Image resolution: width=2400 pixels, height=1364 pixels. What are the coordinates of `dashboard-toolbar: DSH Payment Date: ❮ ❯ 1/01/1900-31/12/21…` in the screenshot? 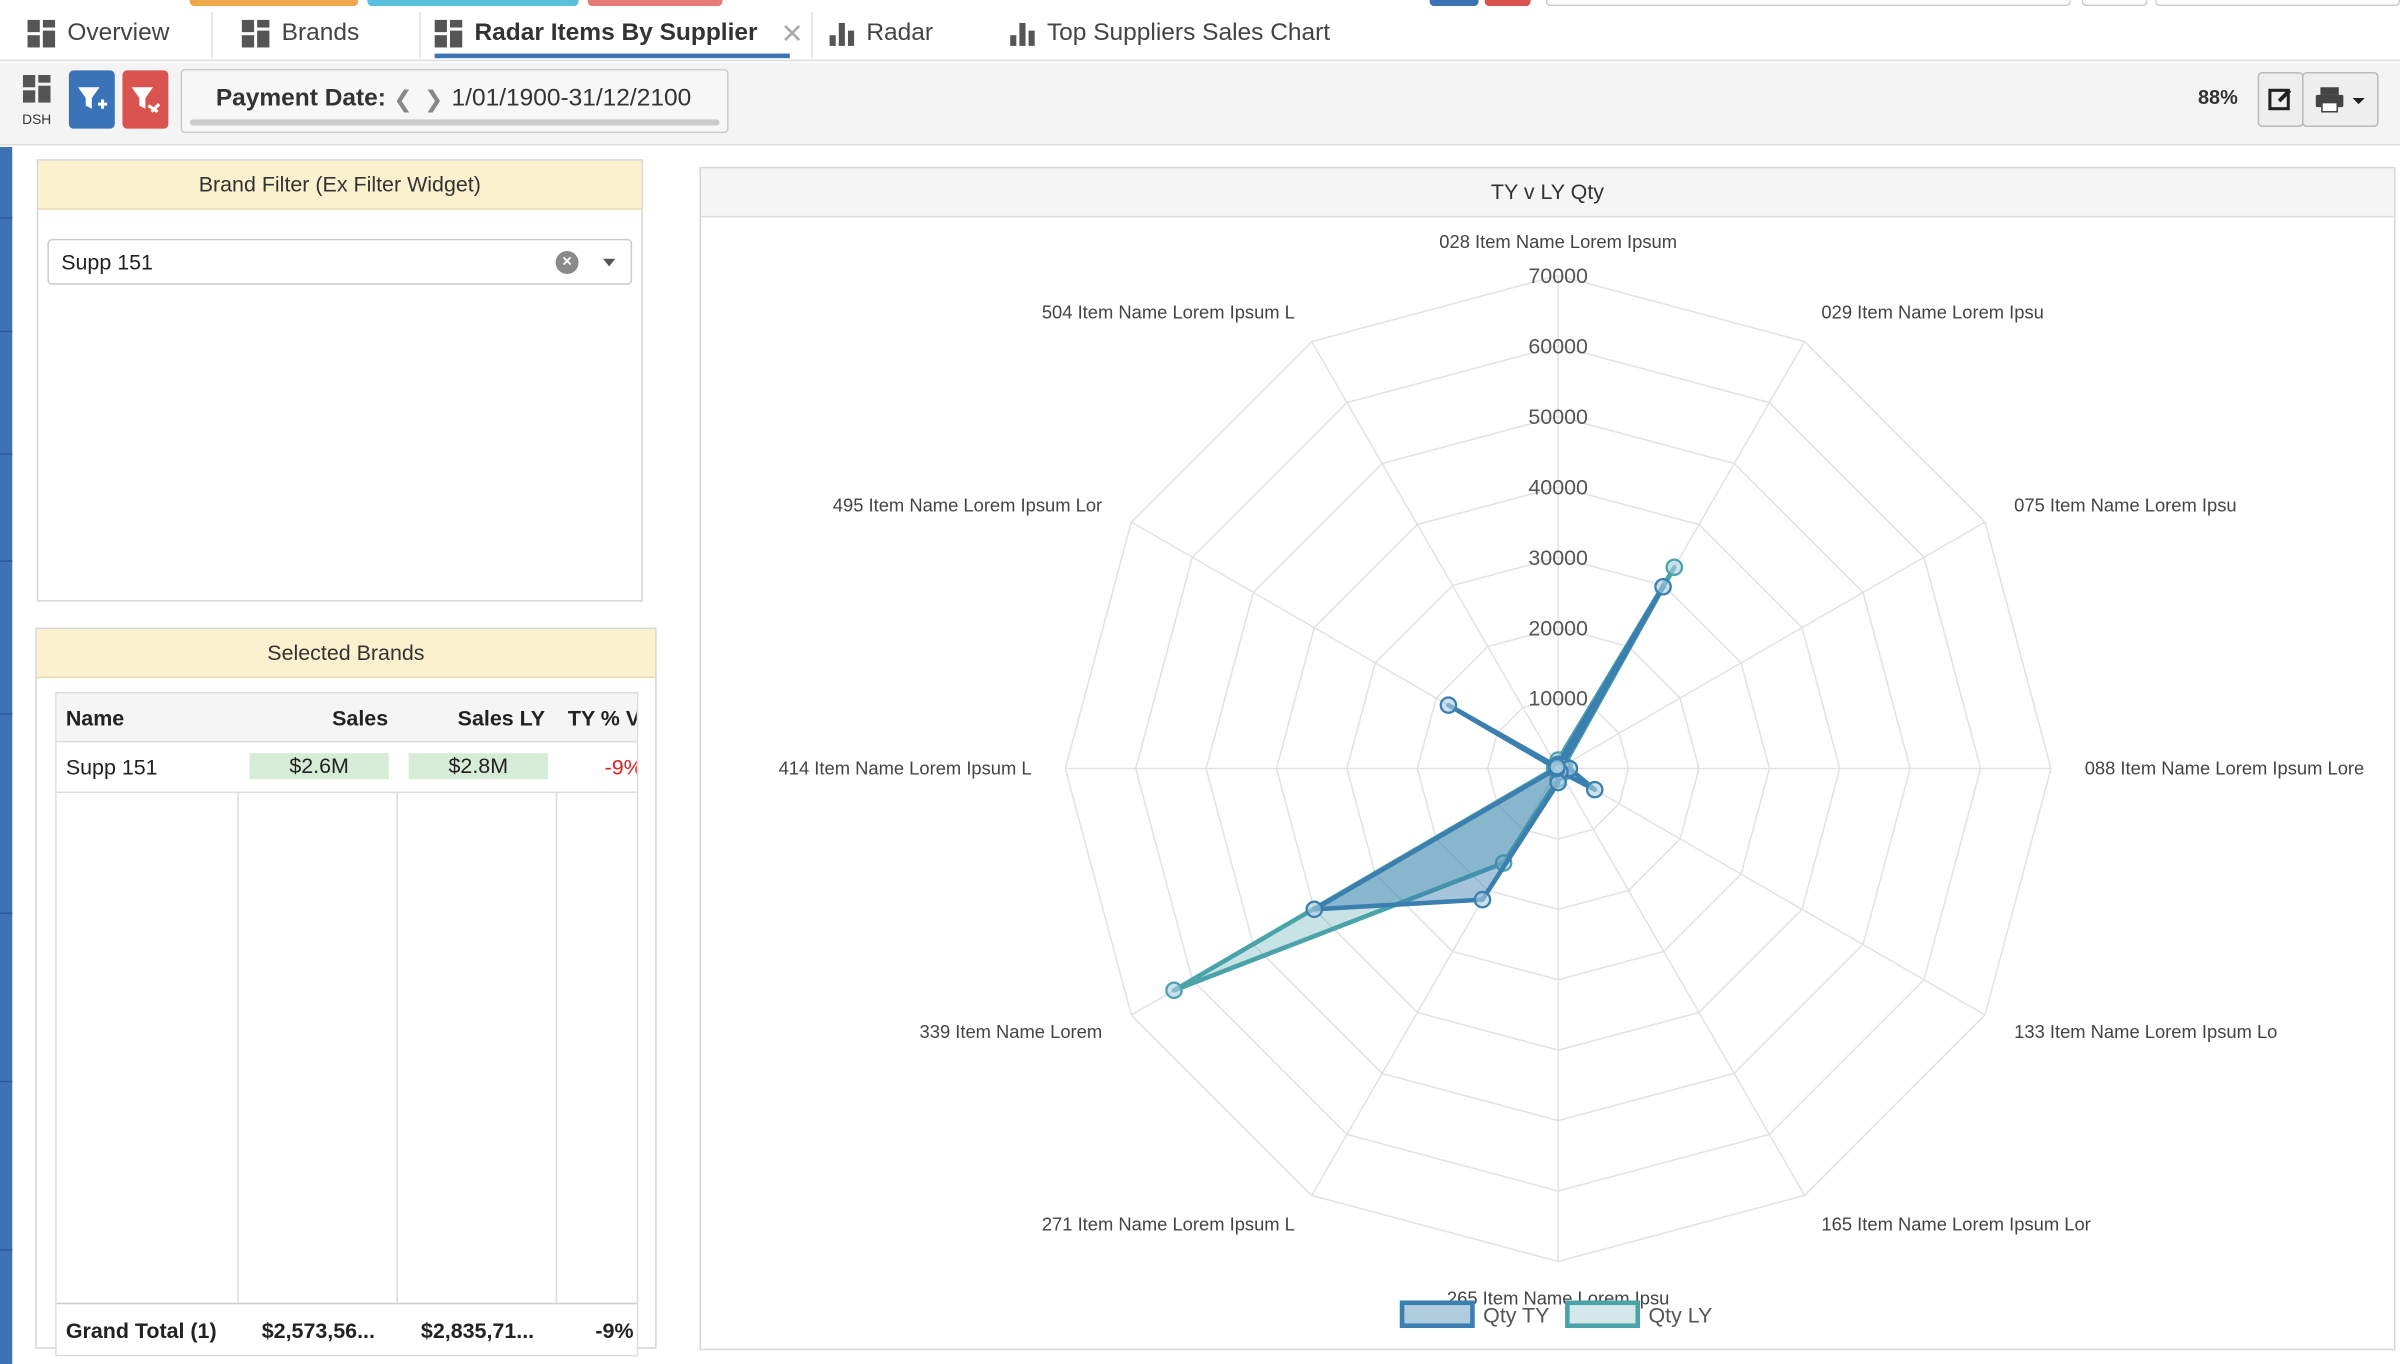 It's located at (1200, 104).